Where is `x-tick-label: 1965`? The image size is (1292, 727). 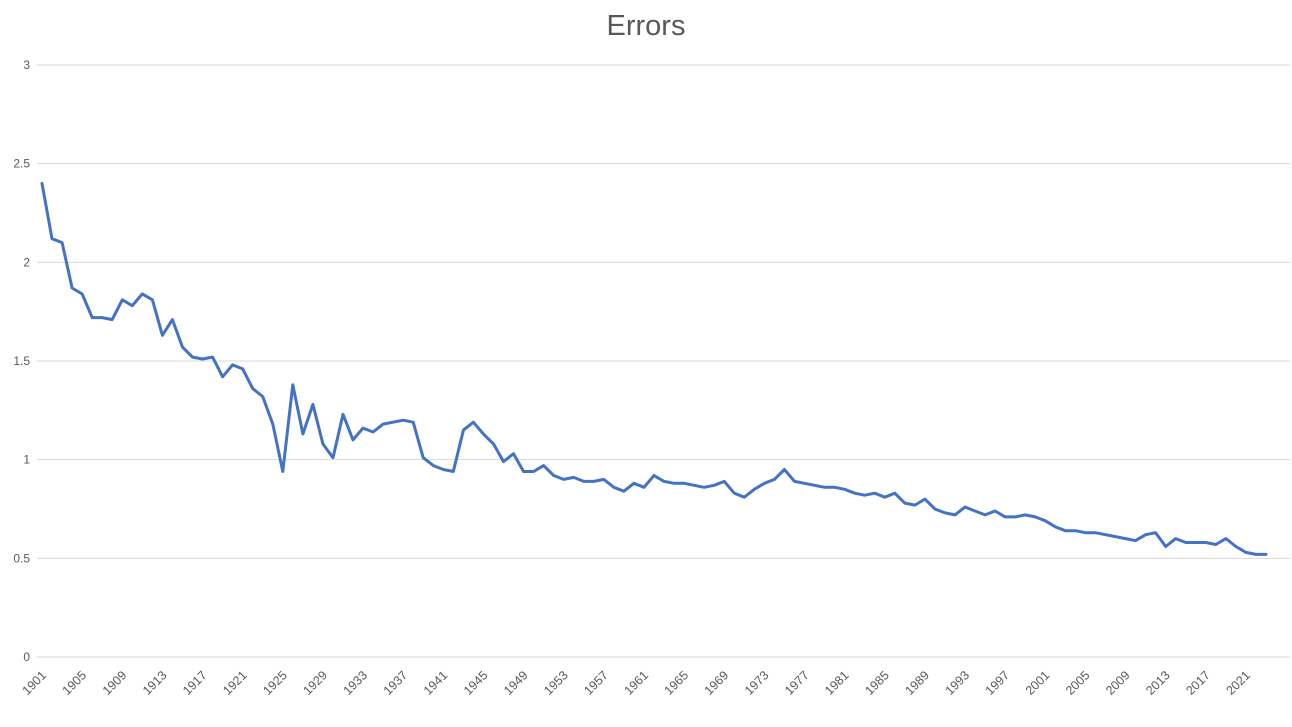
x-tick-label: 1965 is located at coordinates (677, 683).